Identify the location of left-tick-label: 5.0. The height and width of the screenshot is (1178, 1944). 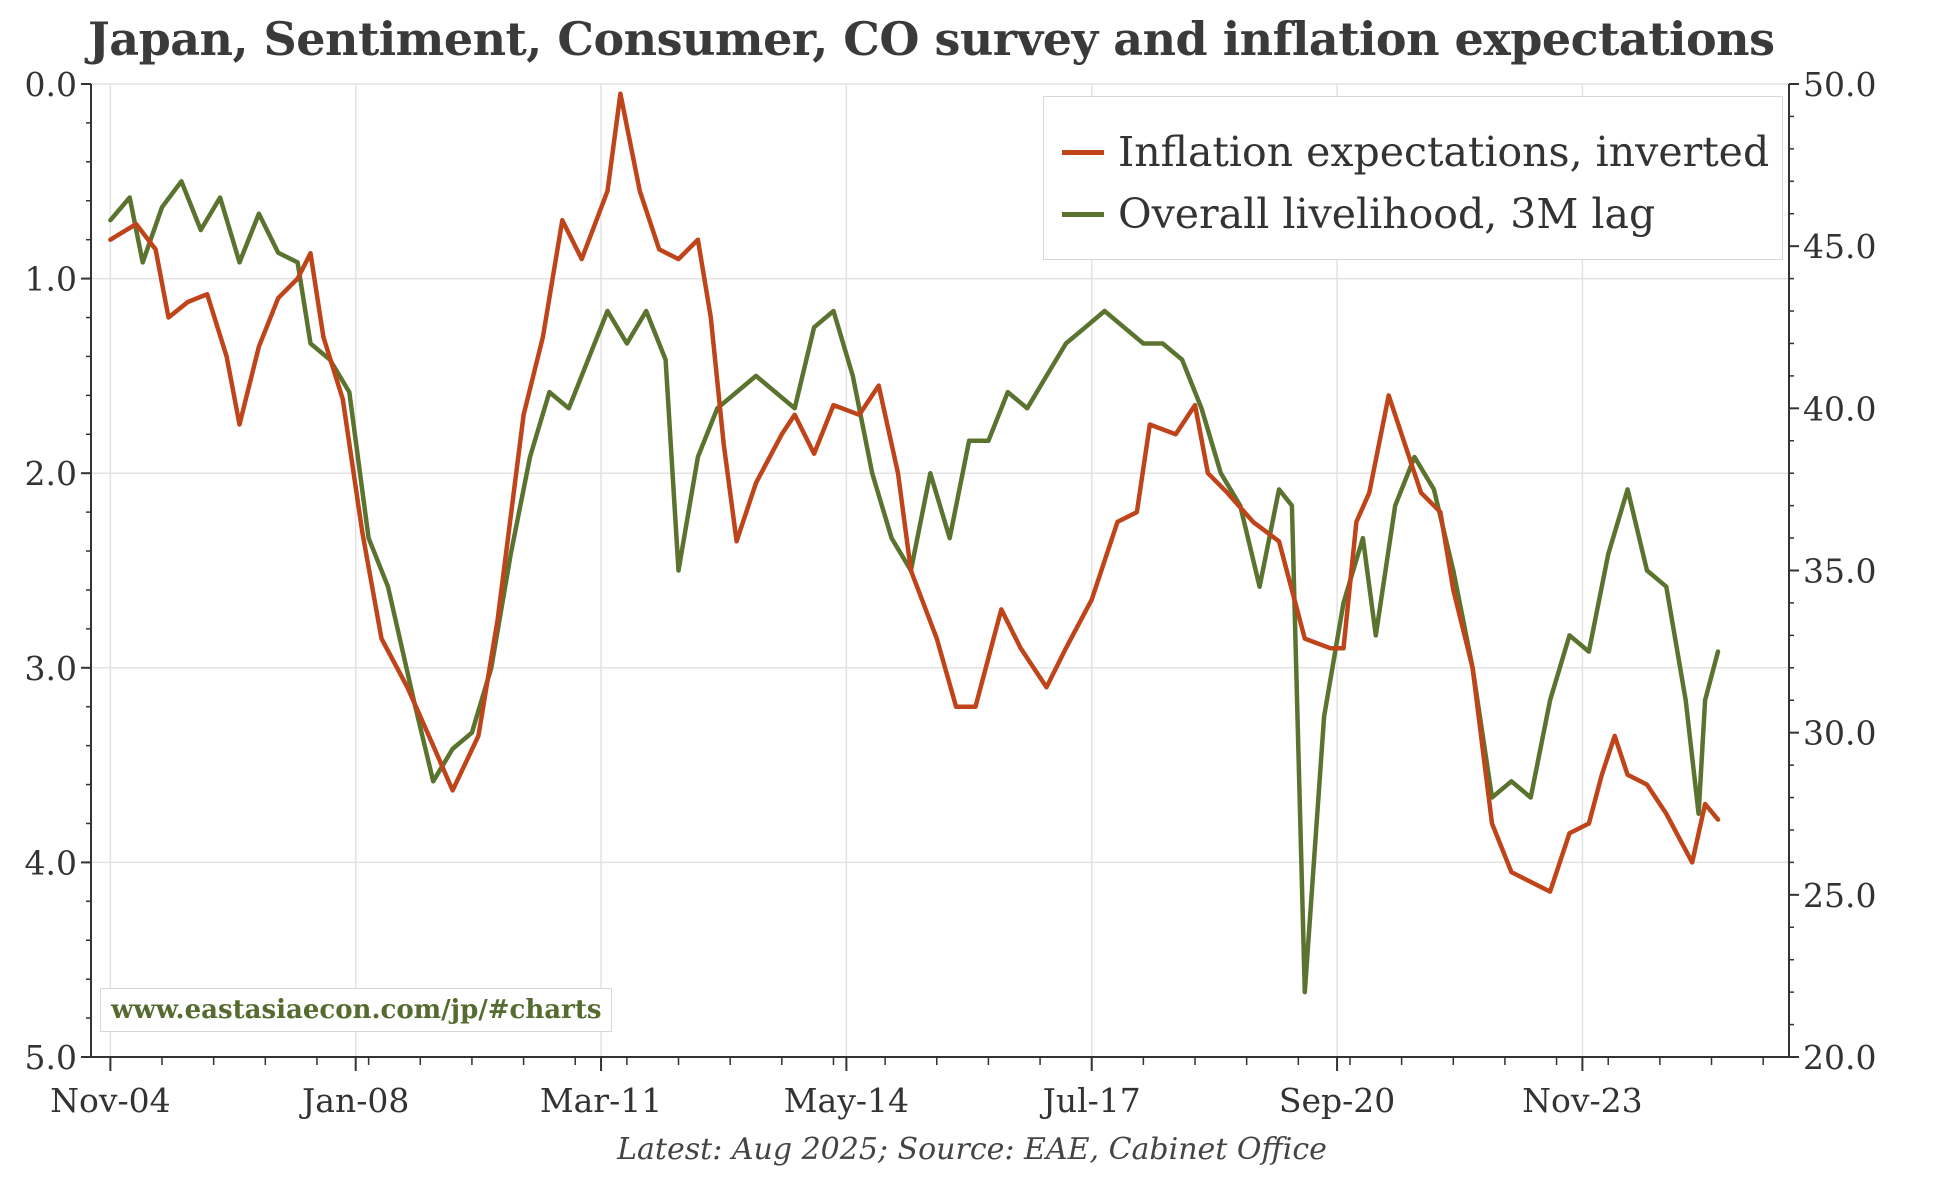
(51, 1057).